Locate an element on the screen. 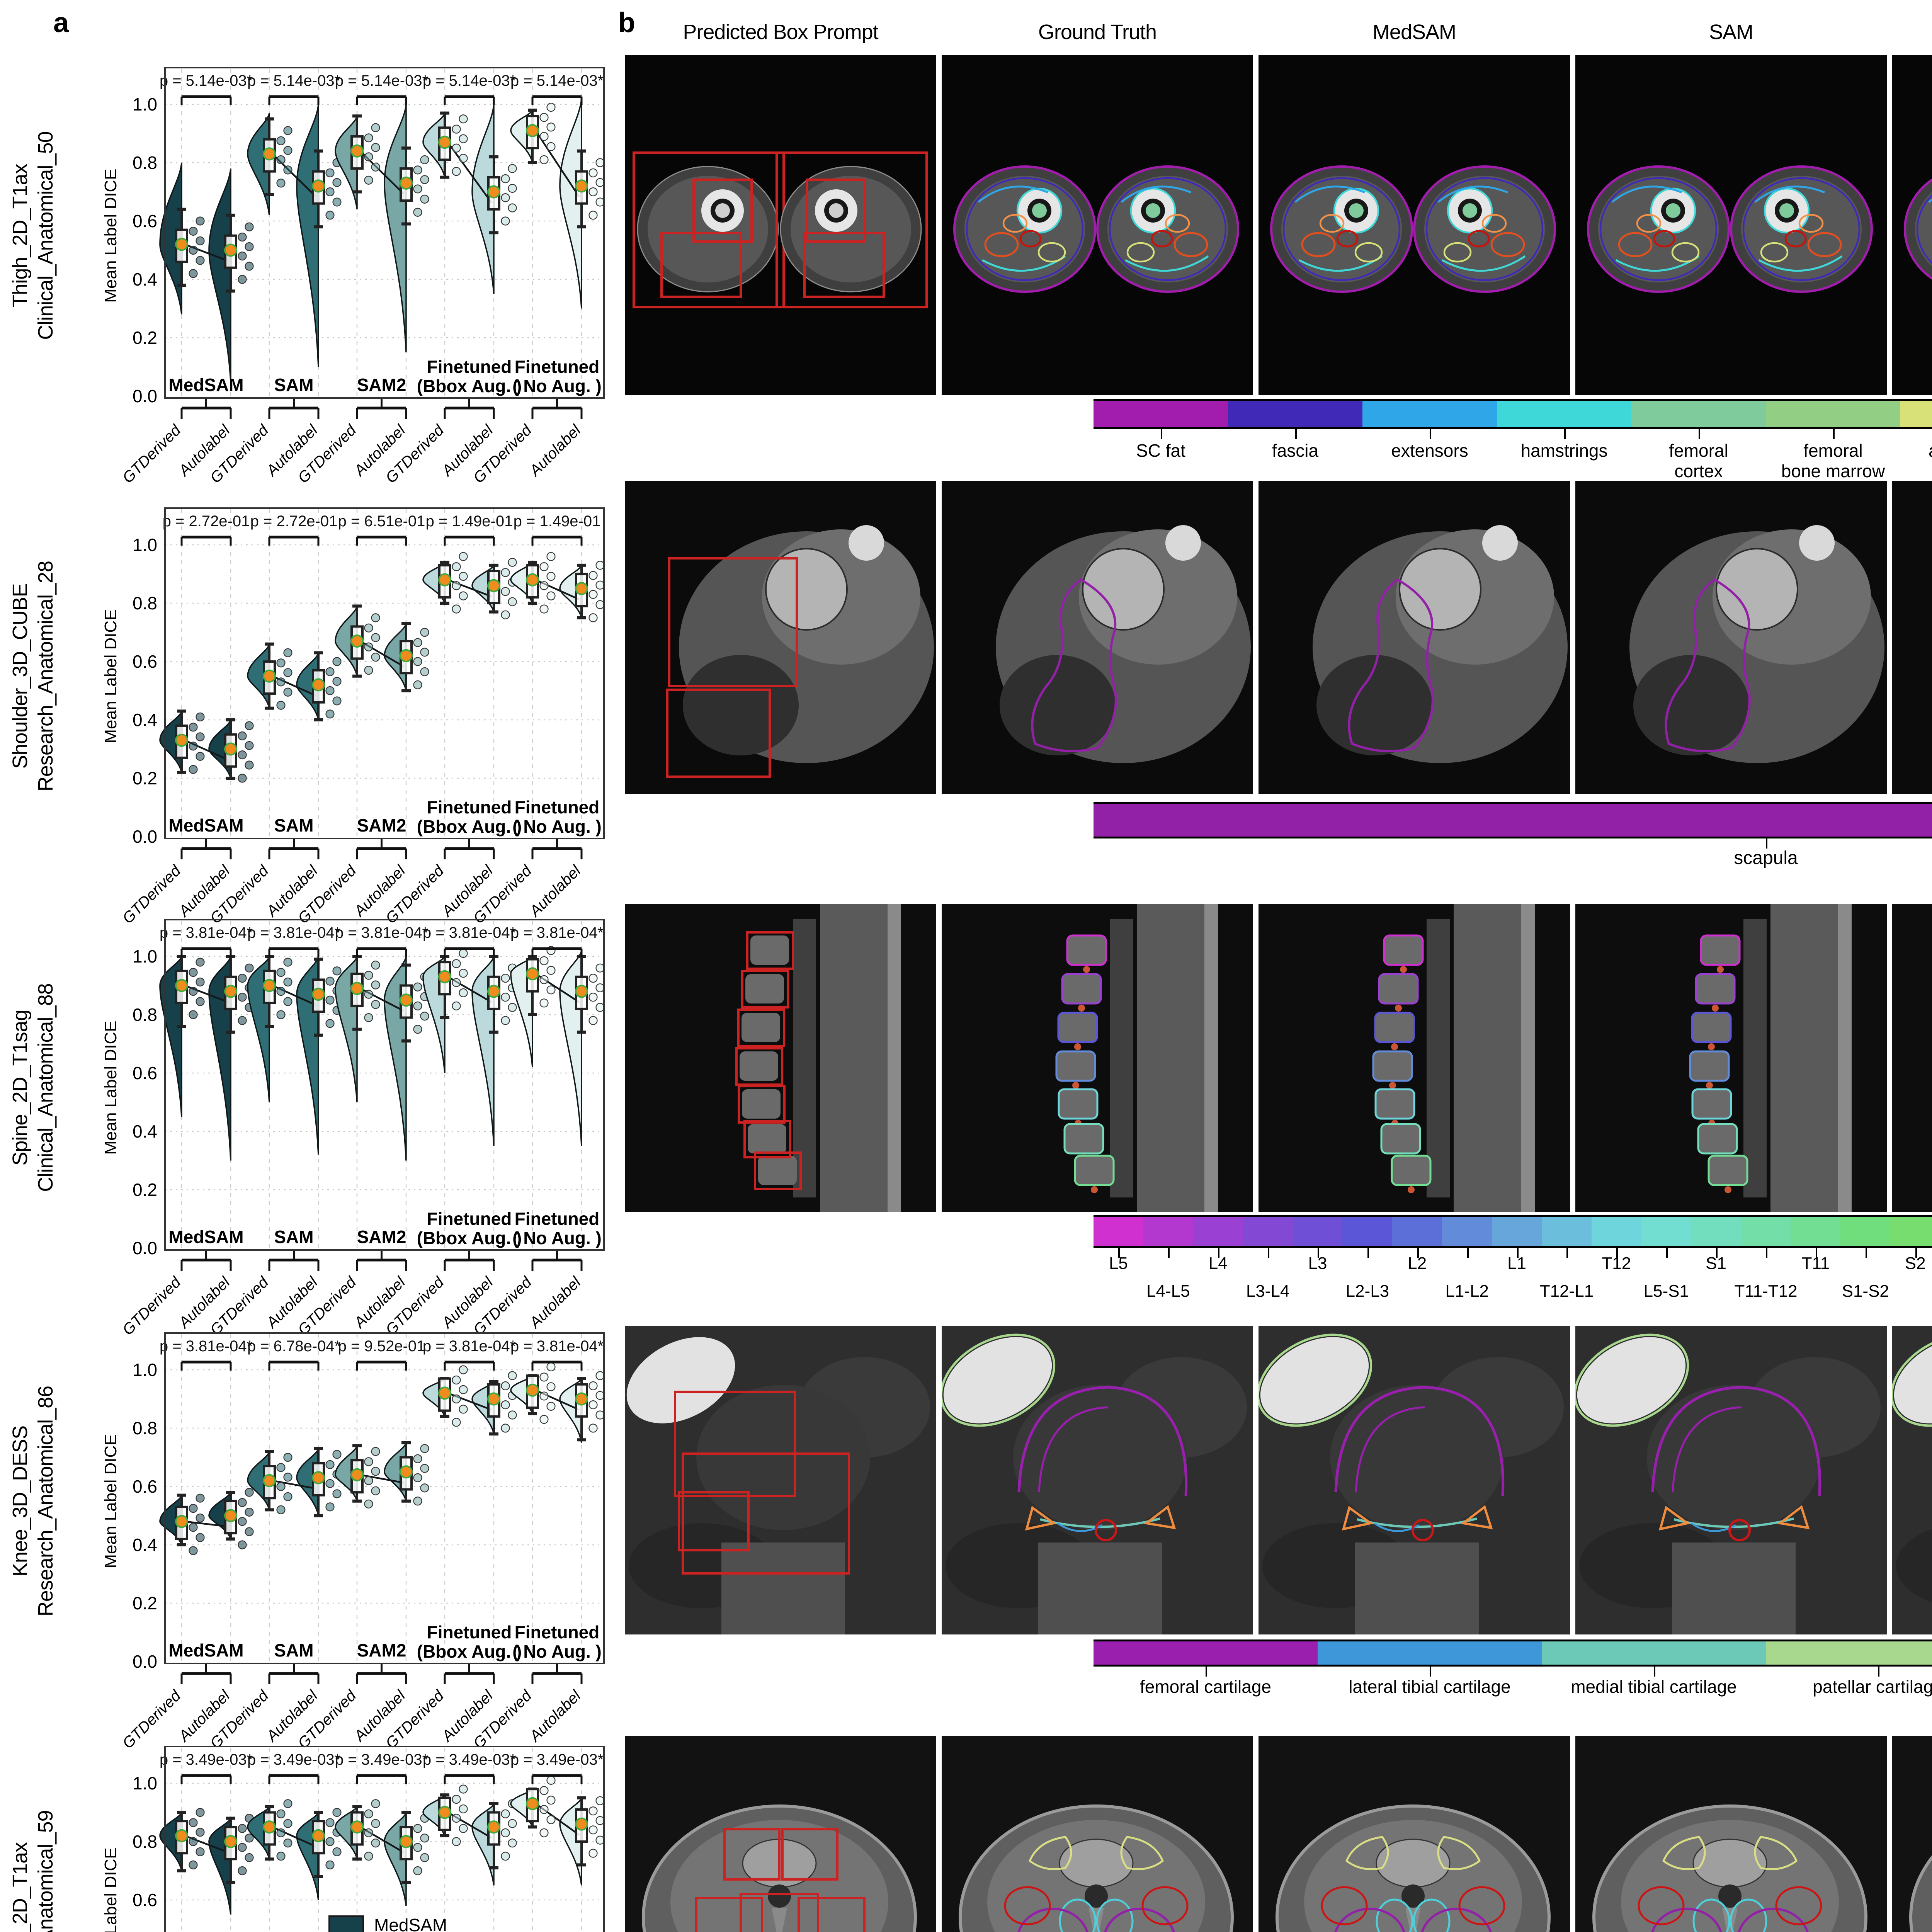 This screenshot has width=1932, height=1932. y-tick-label: 0.0 is located at coordinates (145, 1248).